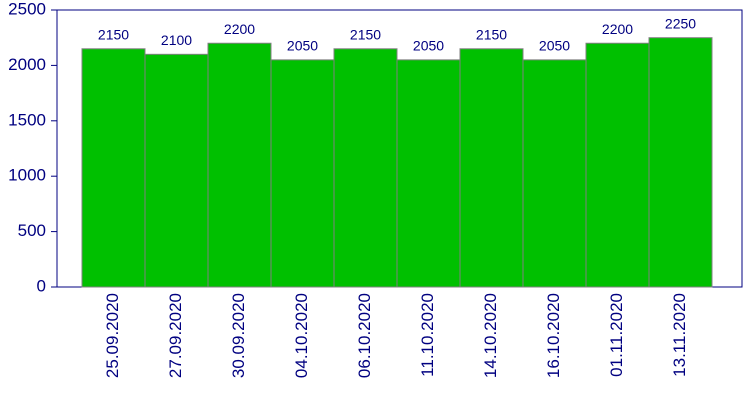  What do you see at coordinates (679, 335) in the screenshot?
I see `x-tick-label: 13.11.2020` at bounding box center [679, 335].